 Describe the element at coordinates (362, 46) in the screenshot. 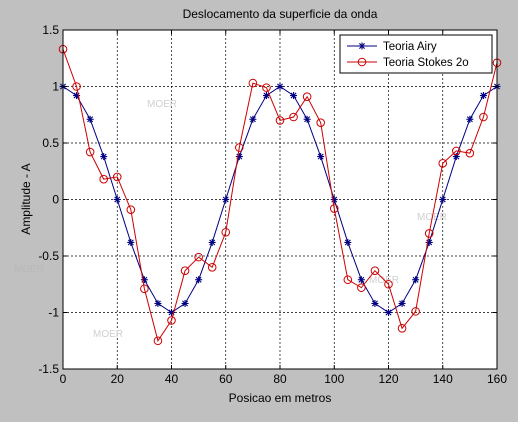

I see `legend-marker-star` at that location.